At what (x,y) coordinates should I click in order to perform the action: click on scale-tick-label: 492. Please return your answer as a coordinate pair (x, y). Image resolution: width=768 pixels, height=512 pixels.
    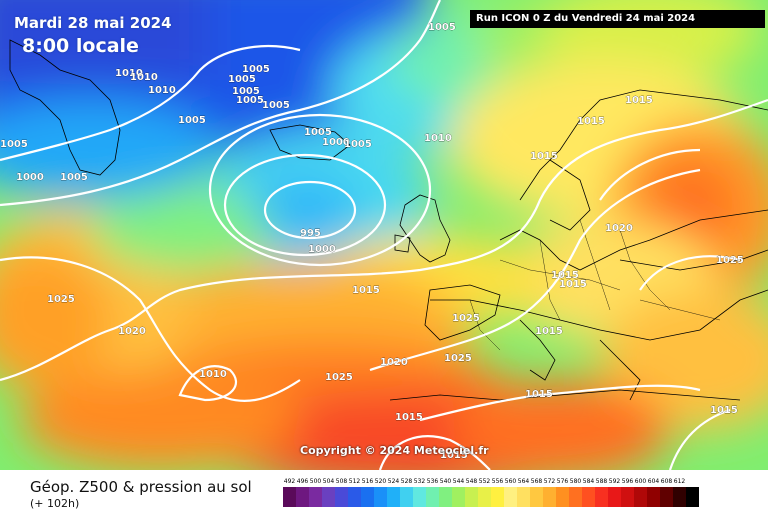
    Looking at the image, I should click on (289, 481).